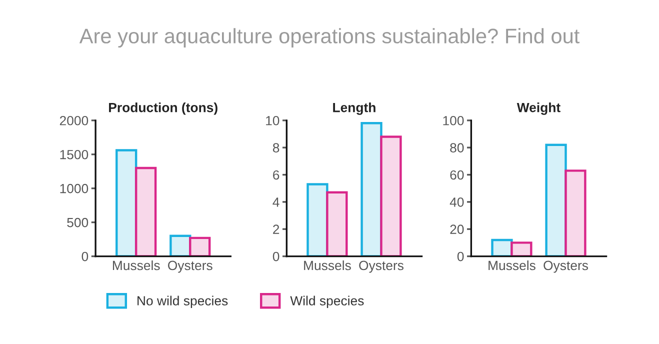 Image resolution: width=659 pixels, height=344 pixels. What do you see at coordinates (457, 229) in the screenshot?
I see `y-tick-label: 20` at bounding box center [457, 229].